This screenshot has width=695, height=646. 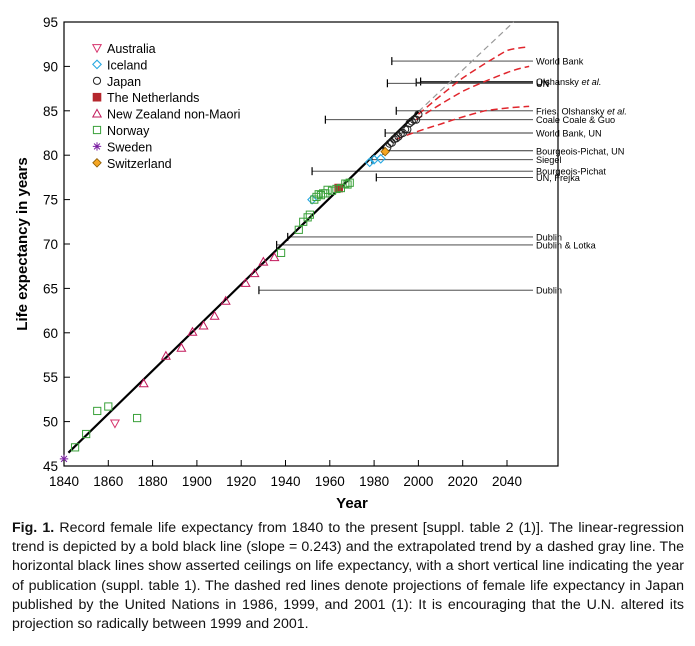 What do you see at coordinates (50, 333) in the screenshot?
I see `y-tick-label: 60` at bounding box center [50, 333].